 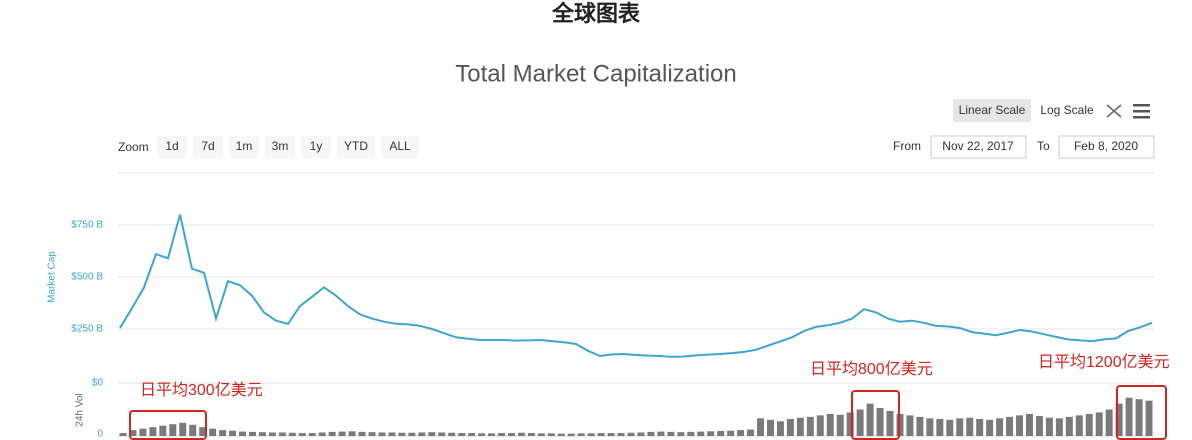 What do you see at coordinates (1104, 362) in the screenshot?
I see `annotation: 日平均1200亿美元` at bounding box center [1104, 362].